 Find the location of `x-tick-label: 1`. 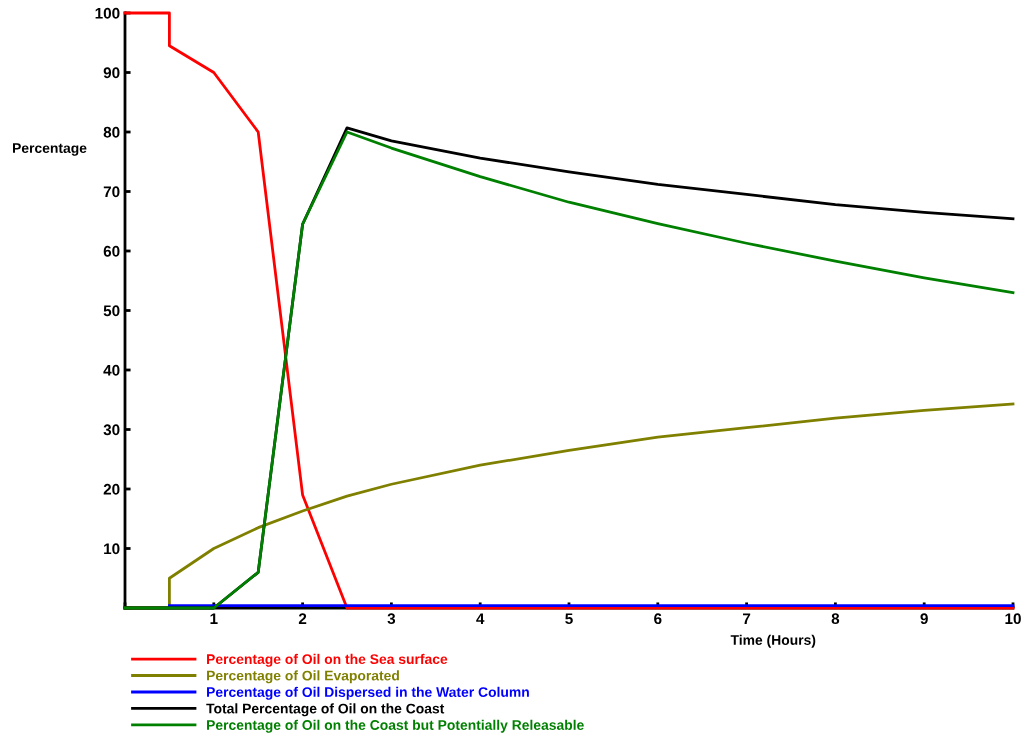

x-tick-label: 1 is located at coordinates (214, 618).